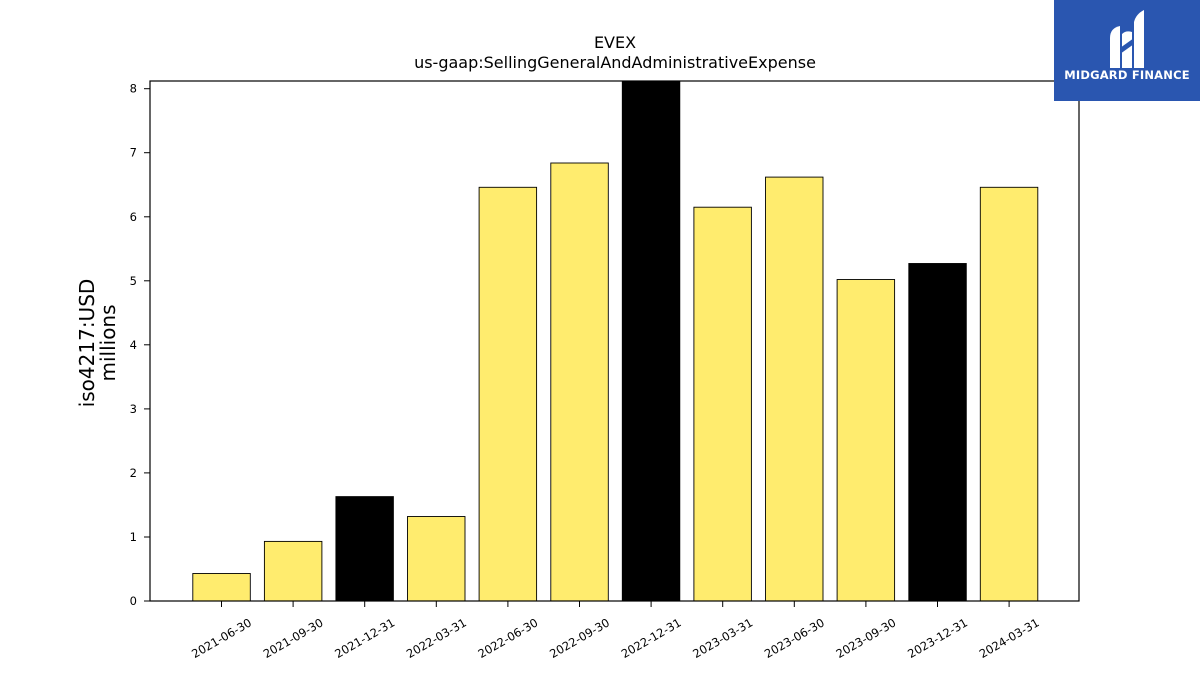  I want to click on y-axis-label: iso4217:USD millions, so click(97, 343).